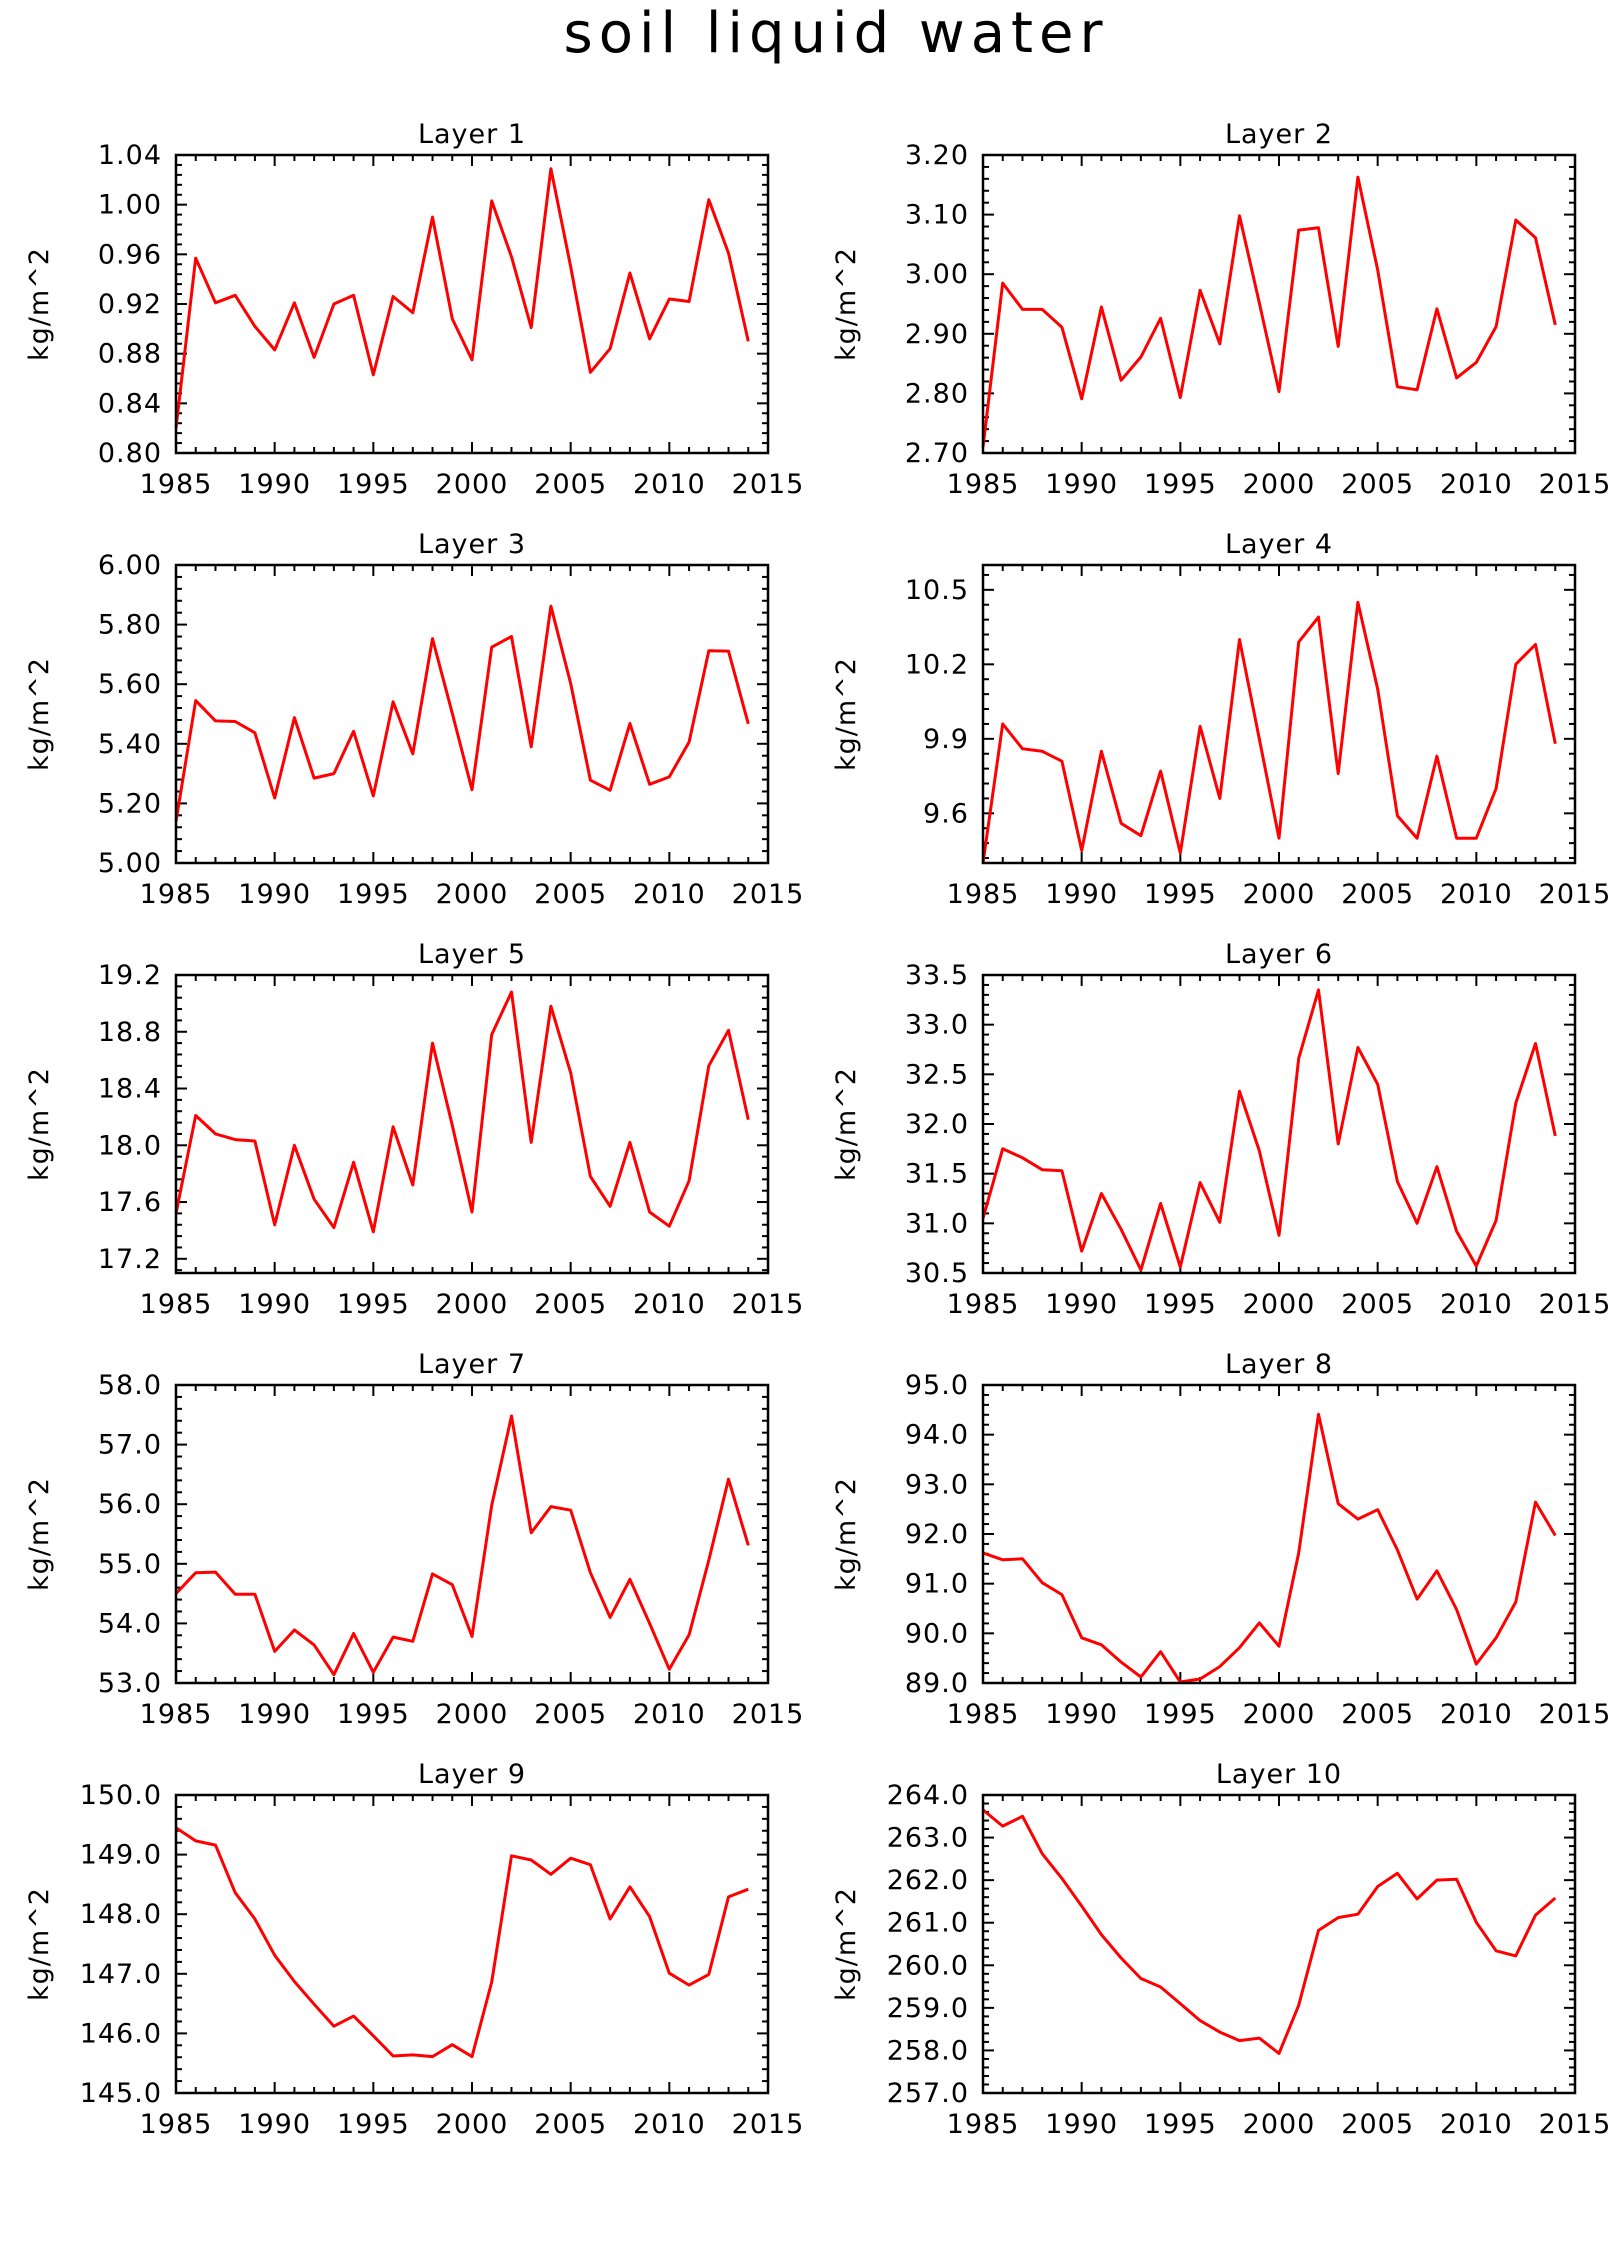  What do you see at coordinates (937, 1174) in the screenshot?
I see `y-tick-label: 31.5` at bounding box center [937, 1174].